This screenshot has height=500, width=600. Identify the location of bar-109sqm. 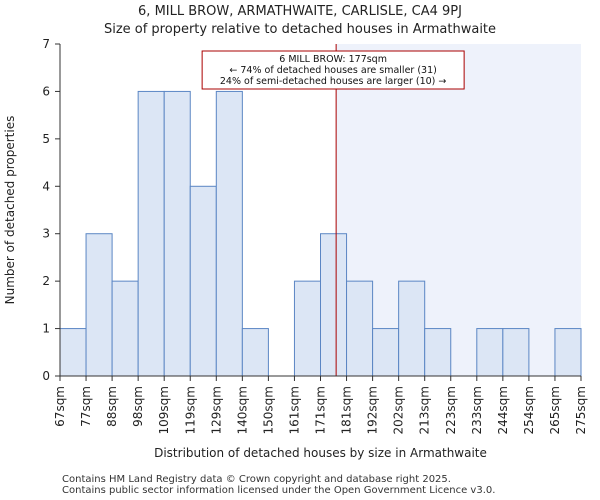
(177, 233).